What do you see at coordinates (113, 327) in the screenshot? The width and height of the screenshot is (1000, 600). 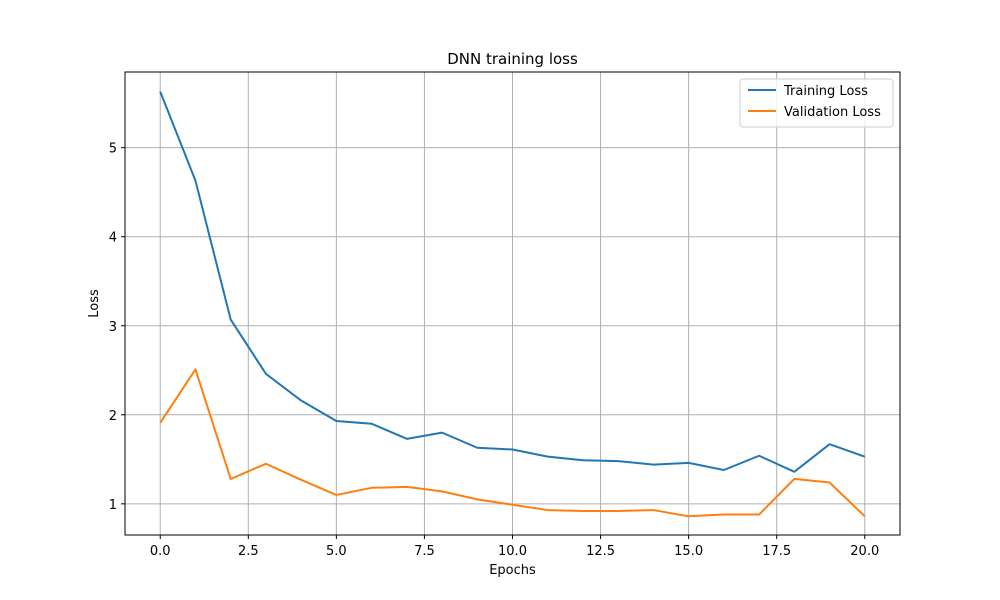 I see `y-tick-label: 3` at bounding box center [113, 327].